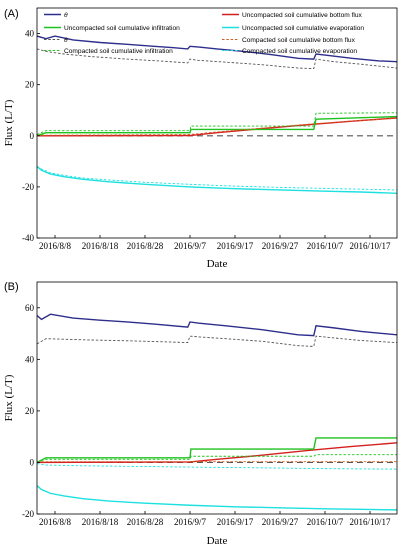 This screenshot has height=550, width=402. Describe the element at coordinates (11, 287) in the screenshot. I see `panel-label: (B)` at that location.